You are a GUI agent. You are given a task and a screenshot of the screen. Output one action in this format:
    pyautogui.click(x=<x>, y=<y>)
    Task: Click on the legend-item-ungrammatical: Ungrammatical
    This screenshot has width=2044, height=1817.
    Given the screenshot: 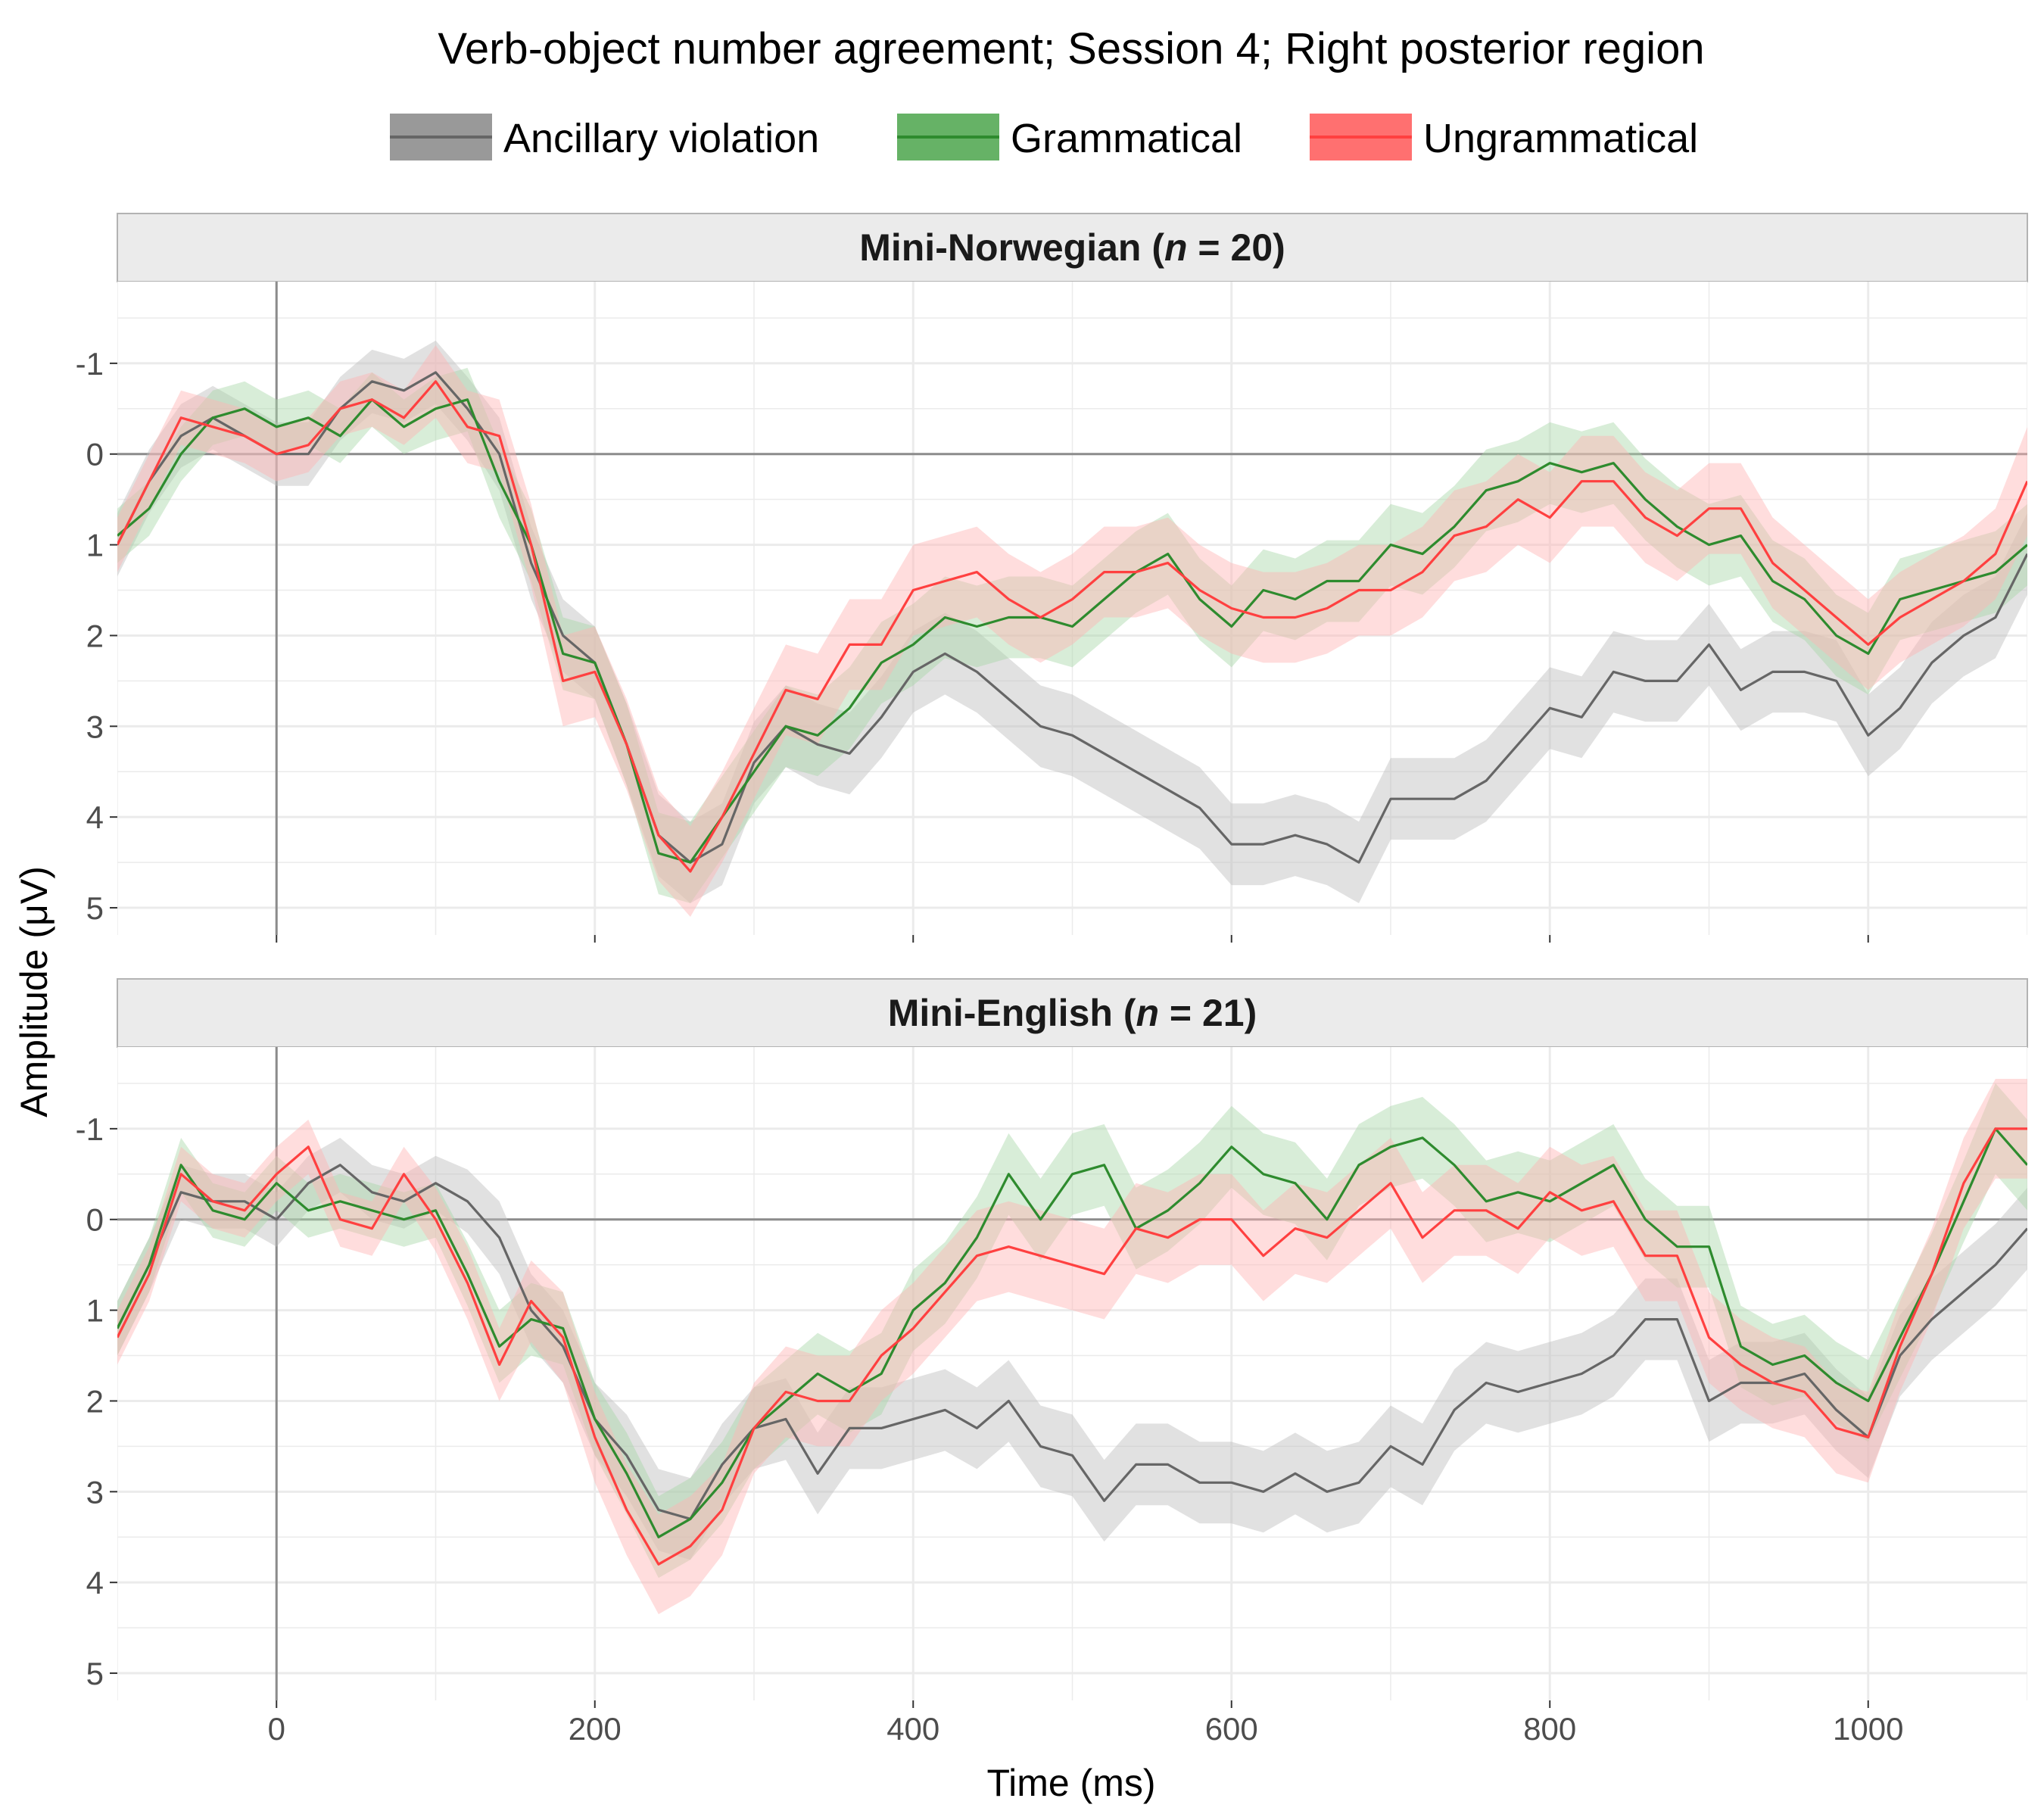 What is the action you would take?
    pyautogui.click(x=1504, y=137)
    